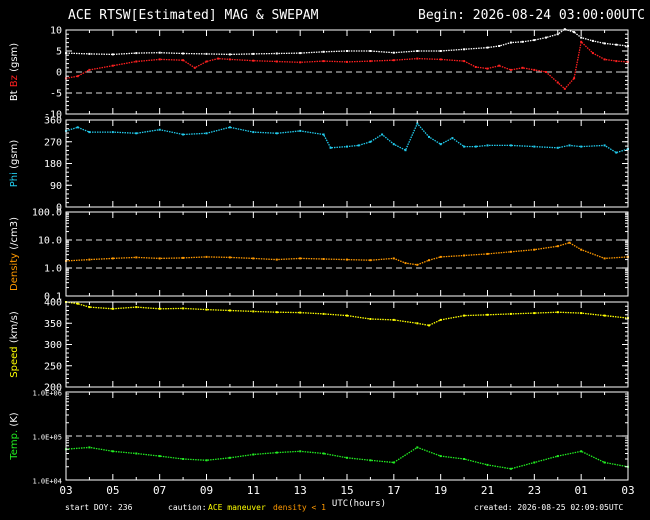 This screenshot has height=520, width=650. Describe the element at coordinates (56, 186) in the screenshot. I see `phi-ytick-label: 90` at that location.